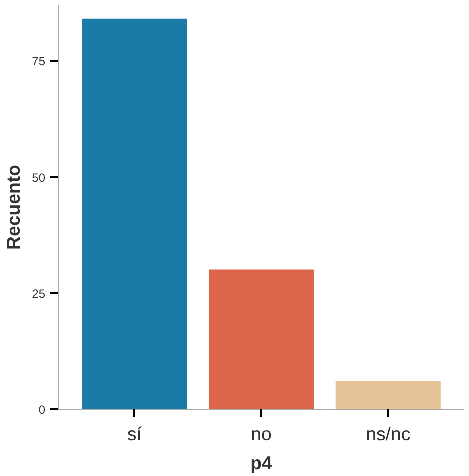  I want to click on x-tick-label: no, so click(261, 434).